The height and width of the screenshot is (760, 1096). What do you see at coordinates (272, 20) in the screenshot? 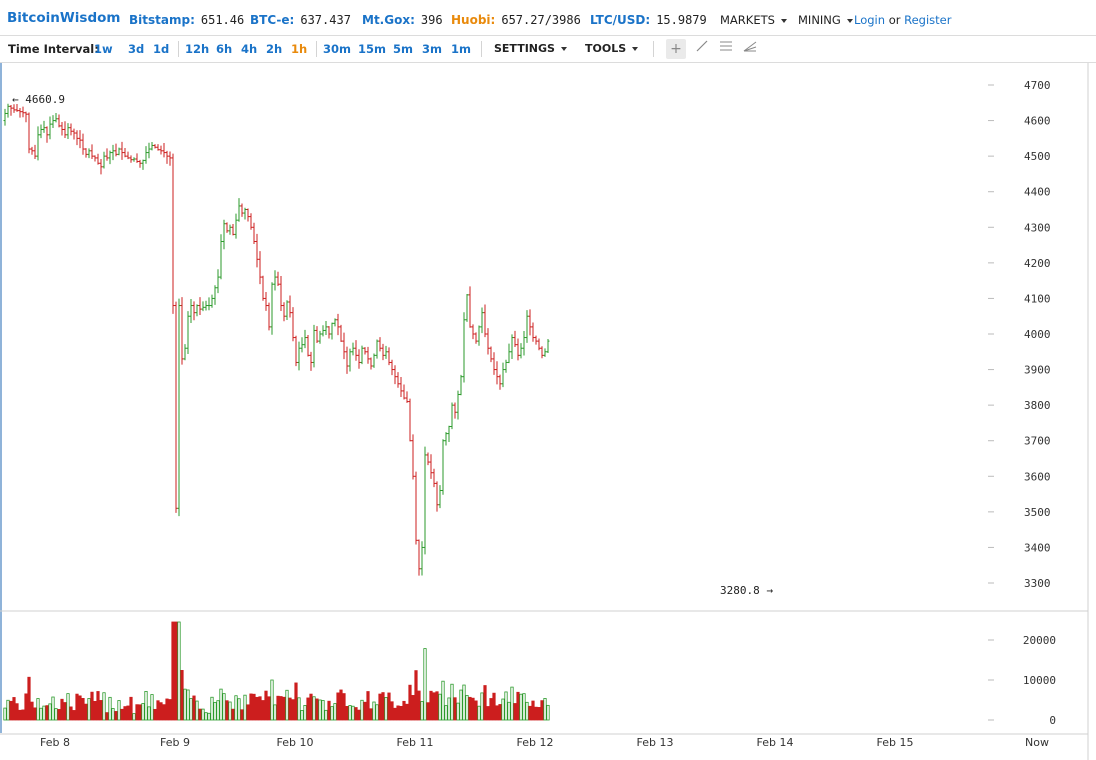
I see `ticker-label: BTC-e:` at bounding box center [272, 20].